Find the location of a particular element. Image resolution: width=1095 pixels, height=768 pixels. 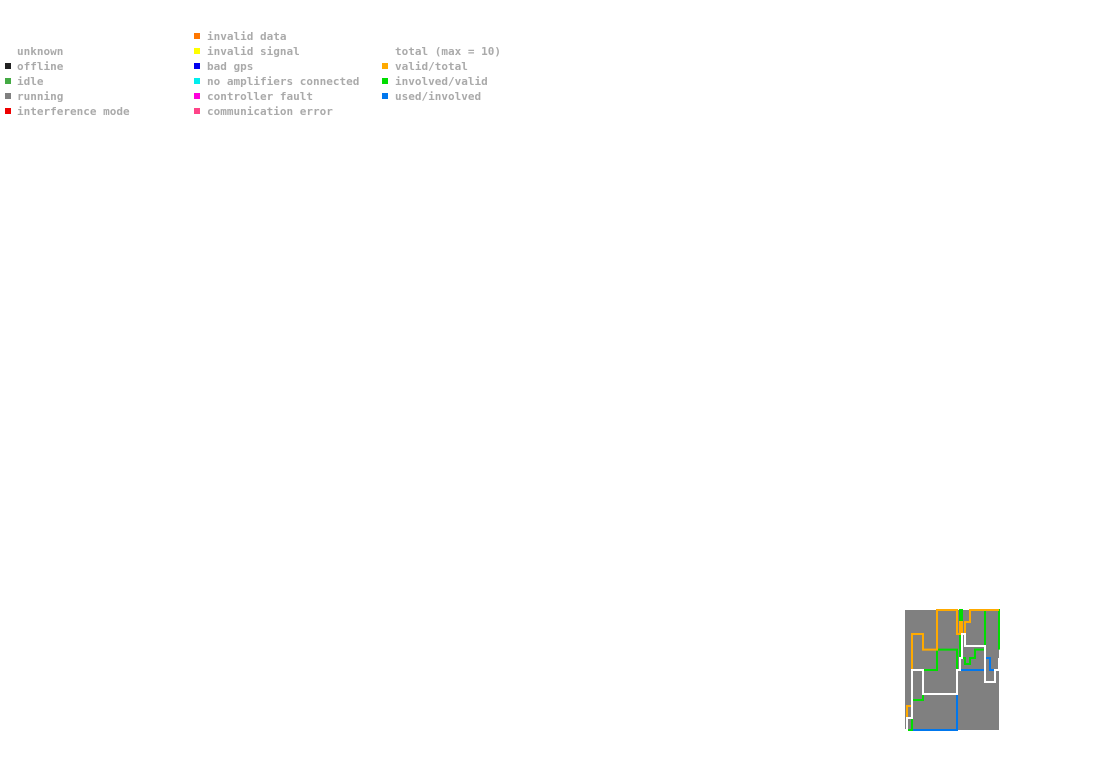

legend-label: involved/valid is located at coordinates (441, 81).